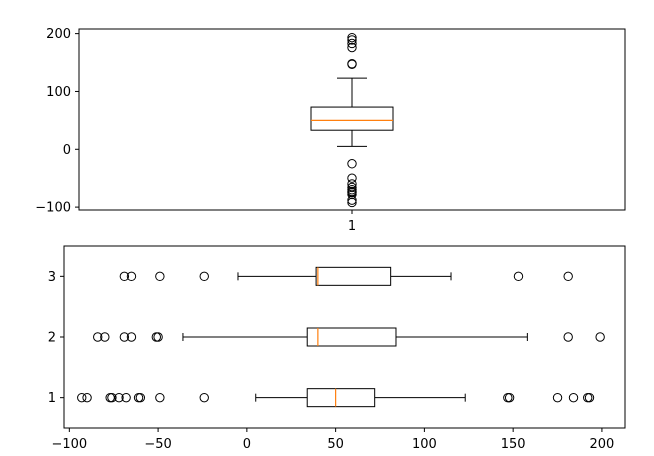 This screenshot has width=654, height=456. What do you see at coordinates (513, 444) in the screenshot?
I see `x-tick-label: 150` at bounding box center [513, 444].